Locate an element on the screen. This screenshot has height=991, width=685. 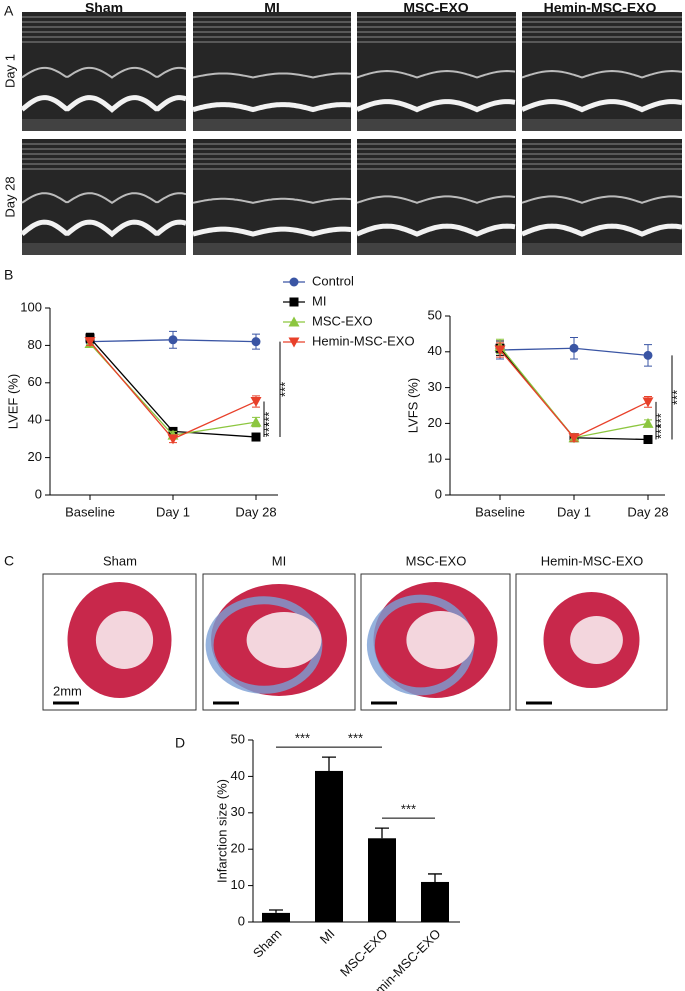
echo-image is located at coordinates (272, 197).